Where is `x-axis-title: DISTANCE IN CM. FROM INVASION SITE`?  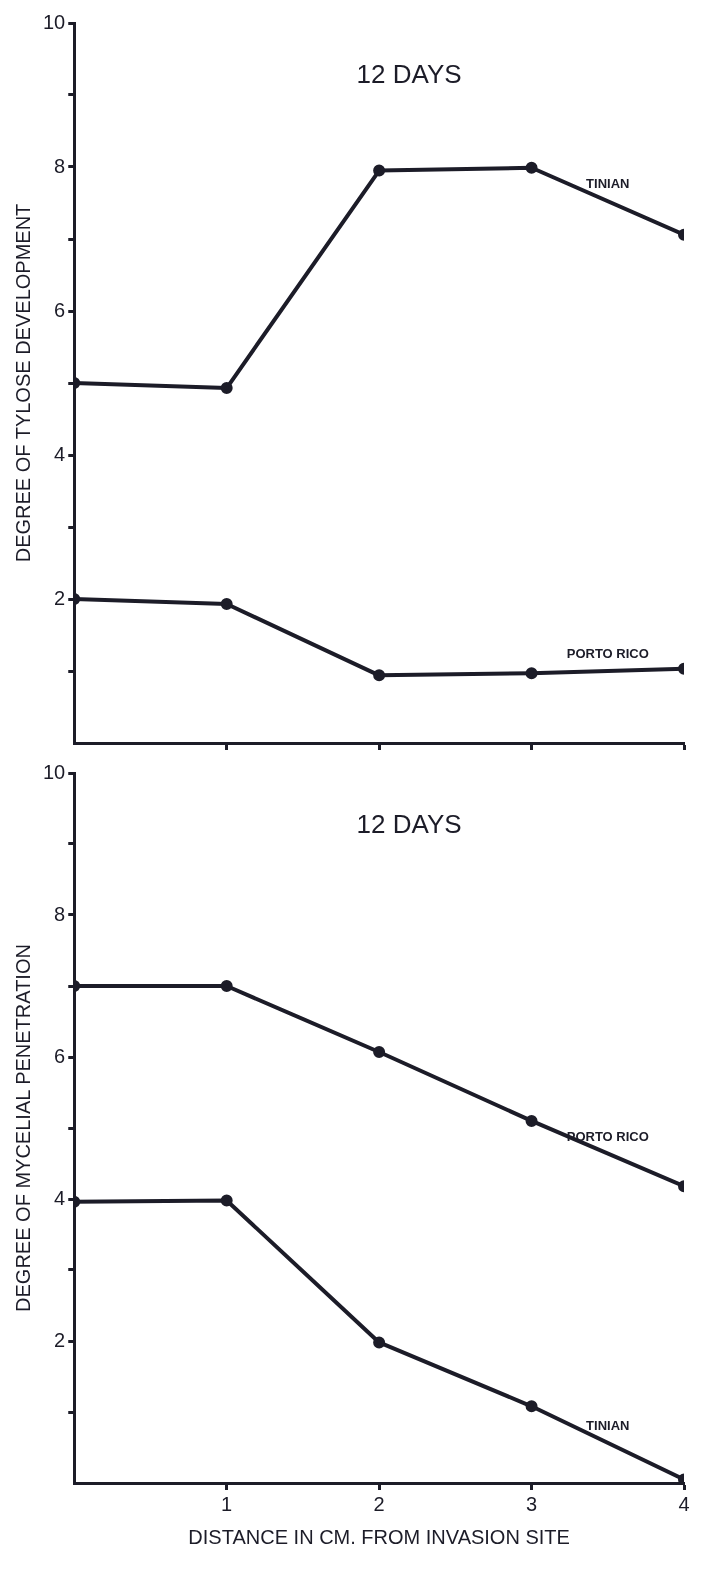
x-axis-title: DISTANCE IN CM. FROM INVASION SITE is located at coordinates (379, 1536).